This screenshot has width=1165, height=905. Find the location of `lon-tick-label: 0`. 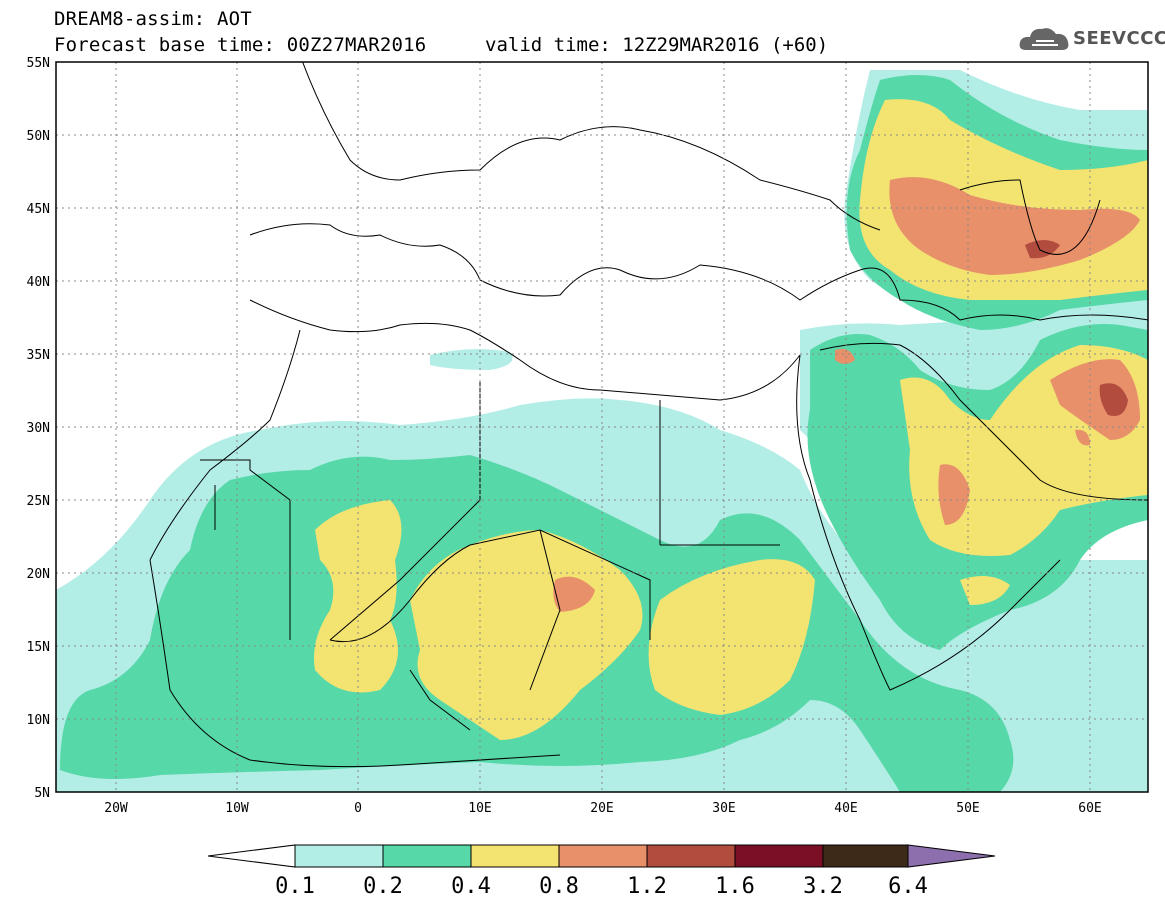

lon-tick-label: 0 is located at coordinates (358, 808).